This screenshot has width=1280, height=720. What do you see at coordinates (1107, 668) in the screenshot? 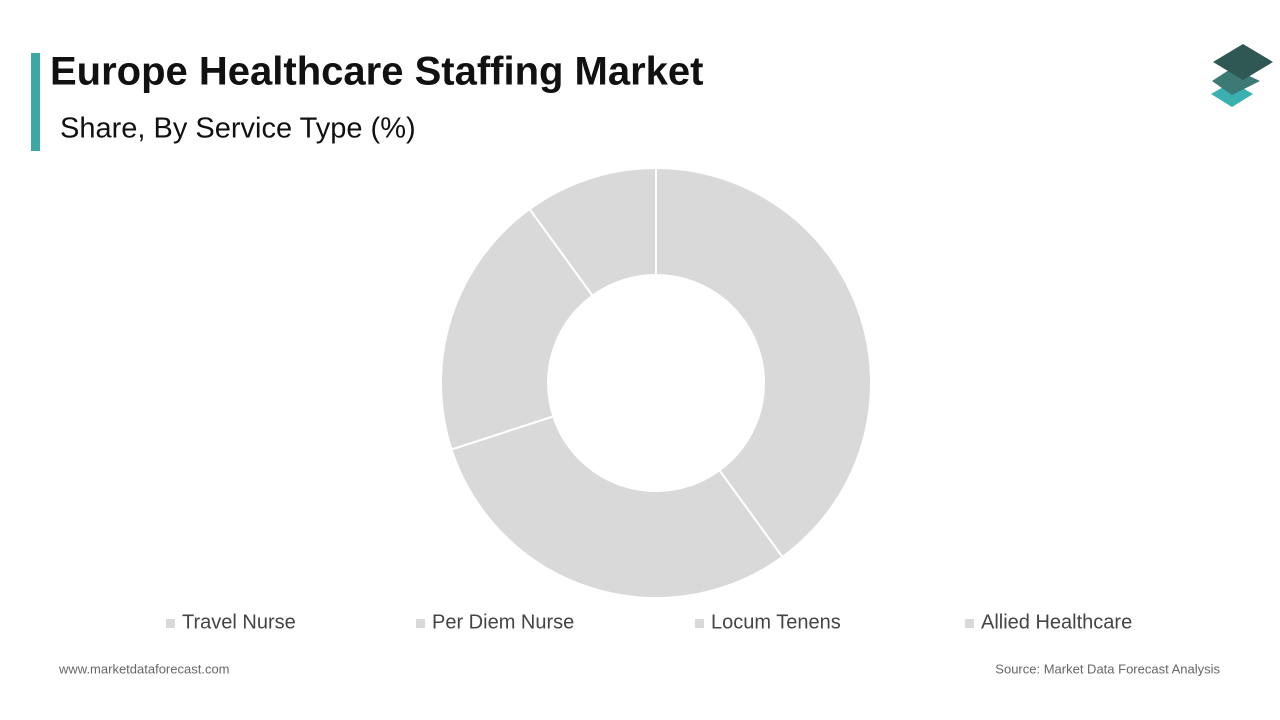
I see `source: Source: Market Data Forecast Analysis` at bounding box center [1107, 668].